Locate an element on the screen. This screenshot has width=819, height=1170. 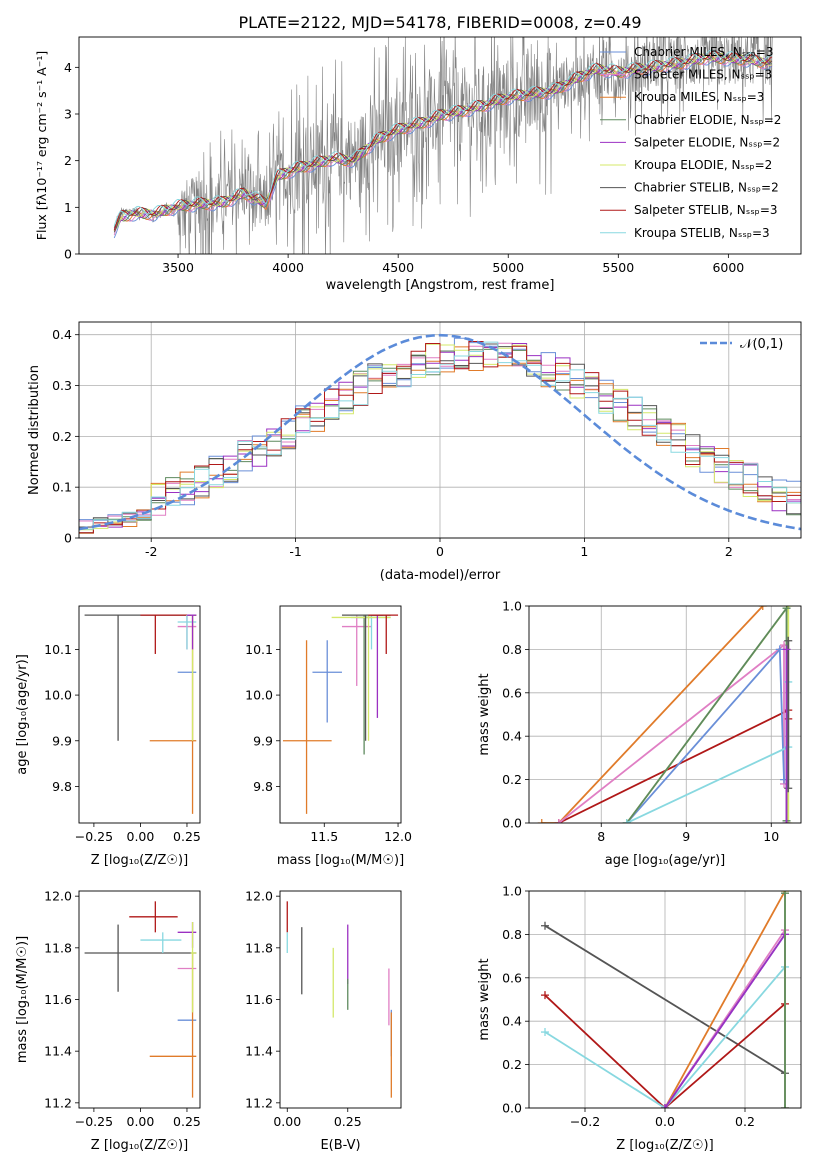
y-tick-label: 0.2 is located at coordinates (62, 436).